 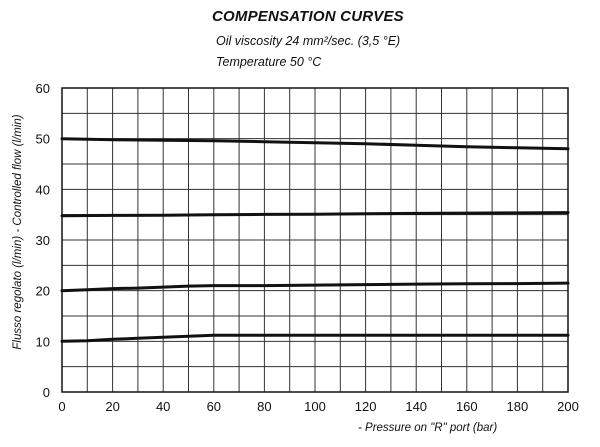 I want to click on x-tick-label: 20, so click(x=112, y=406).